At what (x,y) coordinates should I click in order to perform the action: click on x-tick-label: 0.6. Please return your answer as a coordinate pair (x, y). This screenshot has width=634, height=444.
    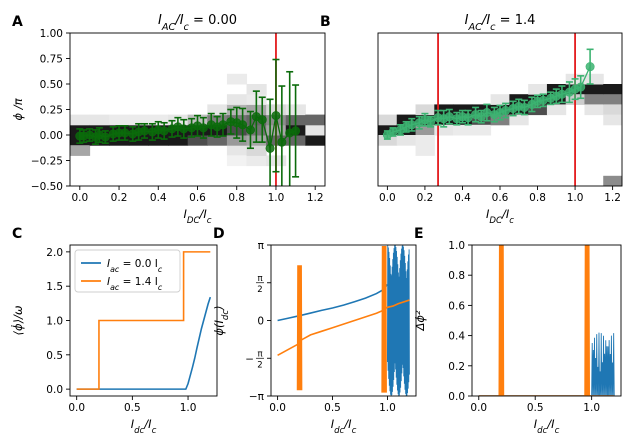
    Looking at the image, I should click on (197, 198).